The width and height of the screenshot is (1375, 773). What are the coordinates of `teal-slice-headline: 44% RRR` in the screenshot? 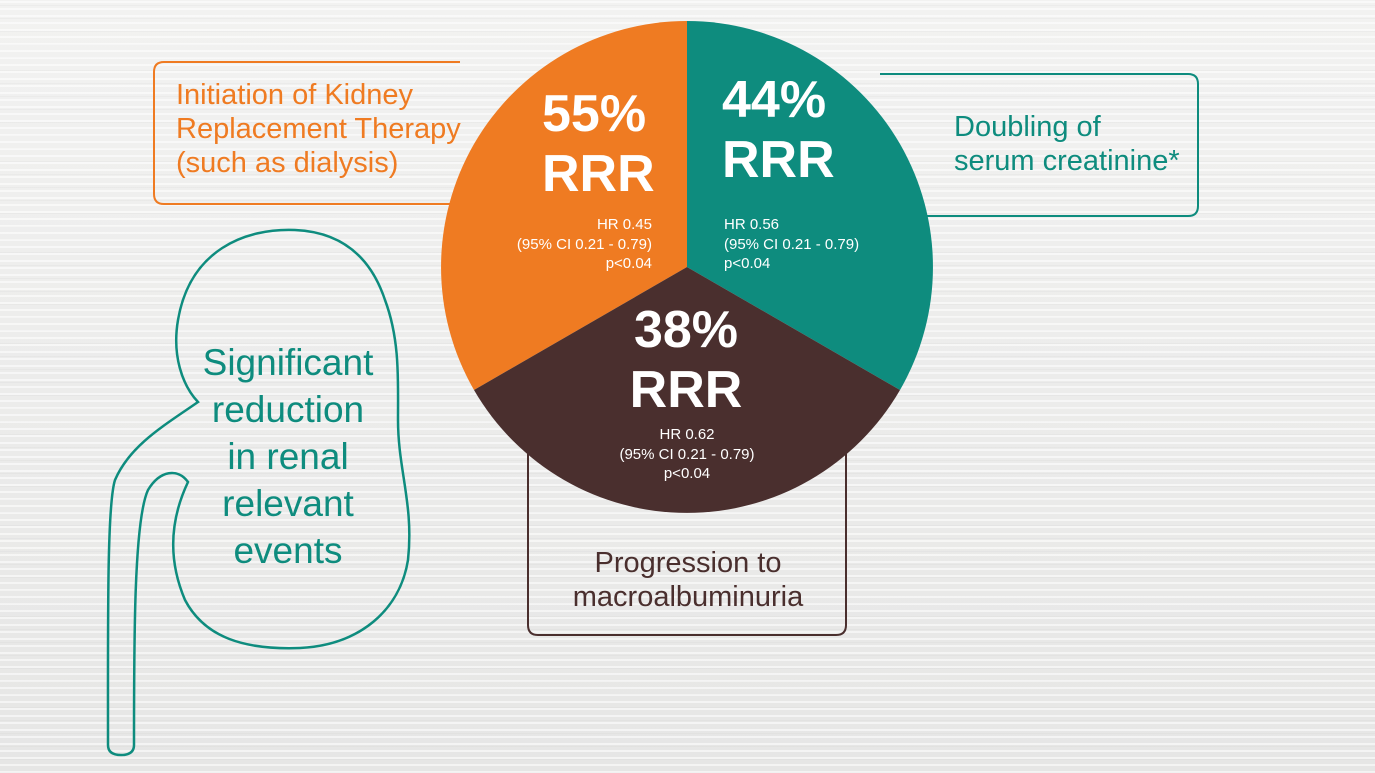 It's located at (778, 130).